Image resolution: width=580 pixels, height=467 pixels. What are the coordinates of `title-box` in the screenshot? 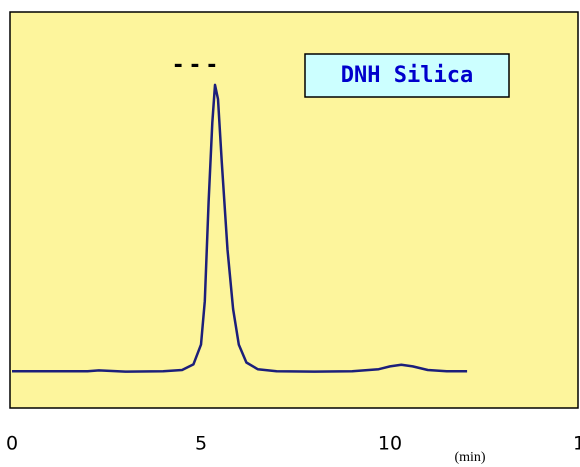 It's located at (407, 75).